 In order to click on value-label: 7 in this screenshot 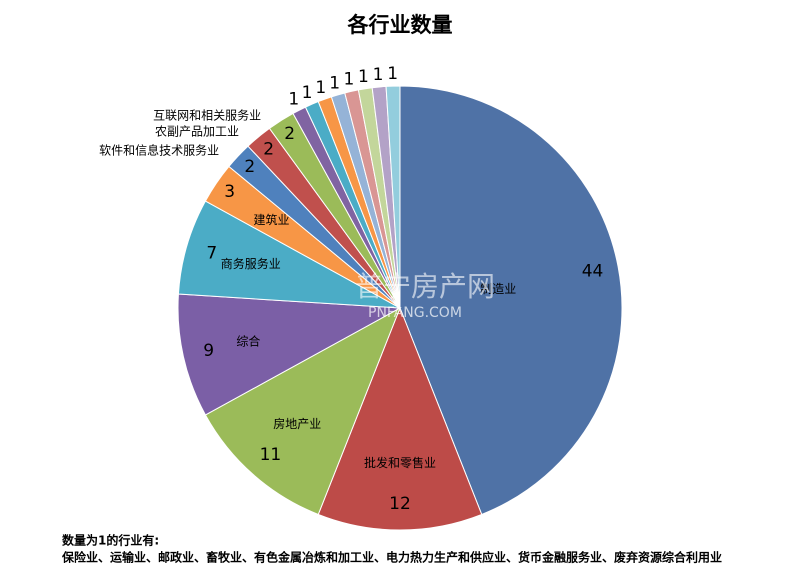, I will do `click(211, 253)`.